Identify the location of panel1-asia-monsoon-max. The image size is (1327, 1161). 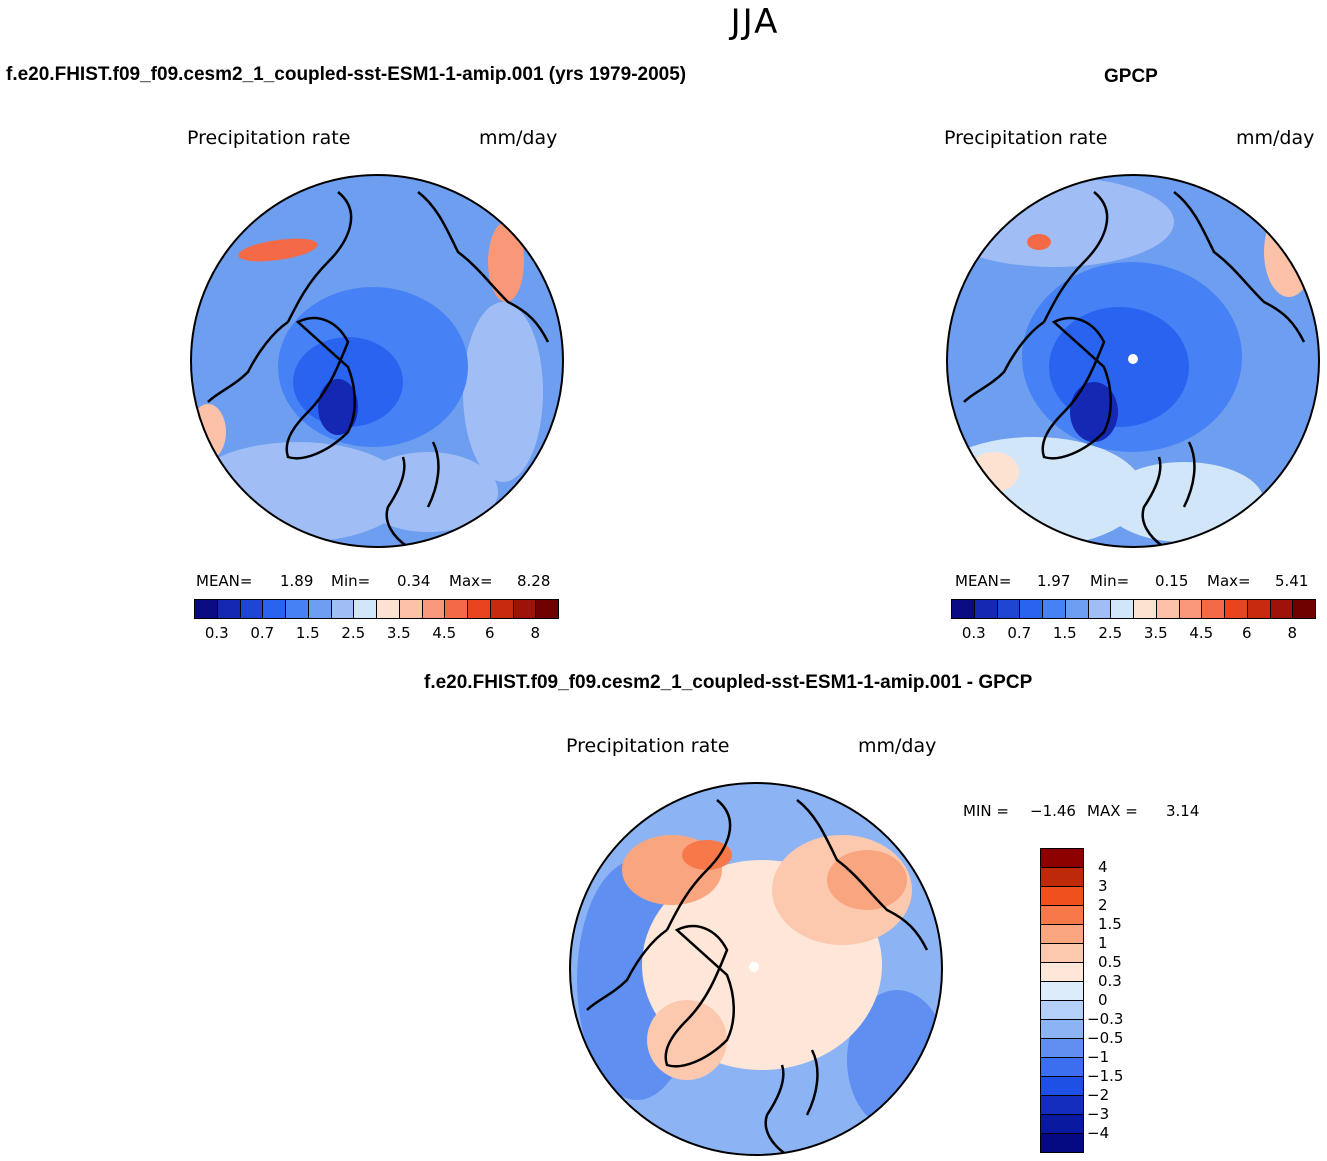
(506, 262).